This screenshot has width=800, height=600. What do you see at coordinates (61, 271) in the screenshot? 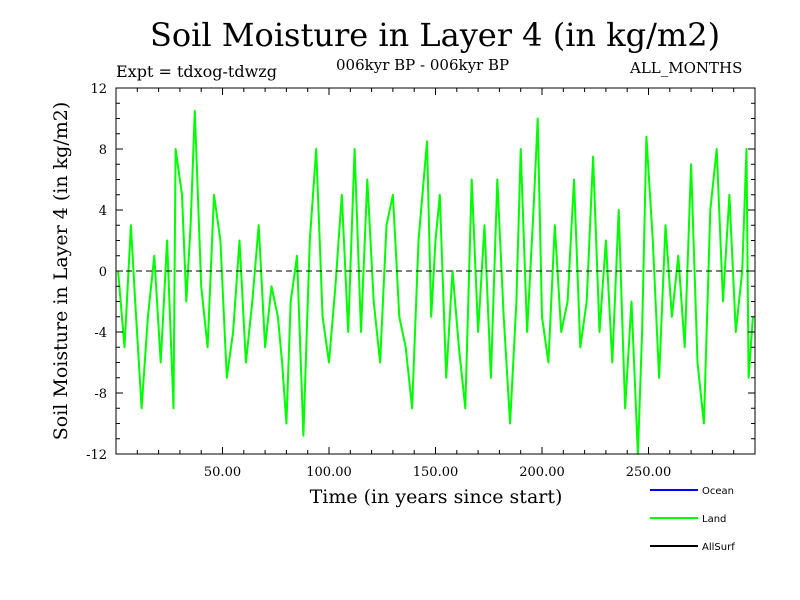
I see `y-axis-title: Soil Moisture in Layer 4 (in kg/m2)` at bounding box center [61, 271].